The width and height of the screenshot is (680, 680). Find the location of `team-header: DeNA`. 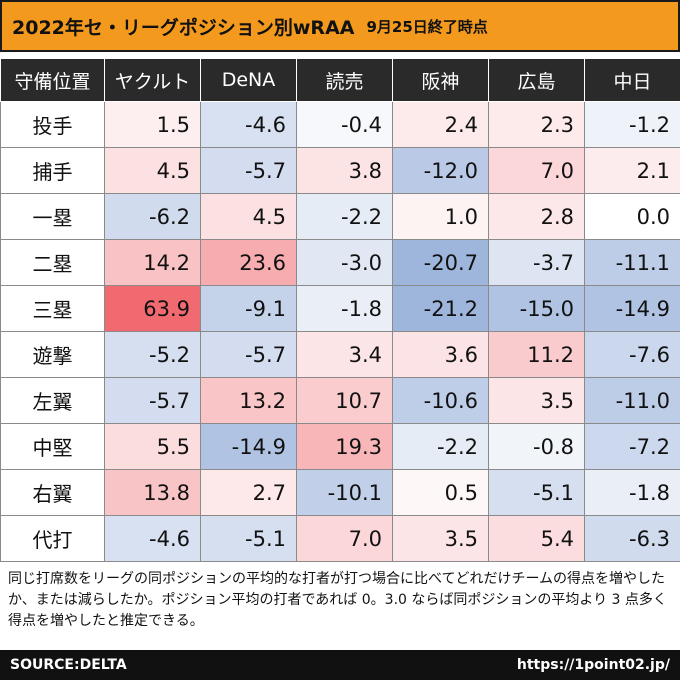

team-header: DeNA is located at coordinates (248, 80).